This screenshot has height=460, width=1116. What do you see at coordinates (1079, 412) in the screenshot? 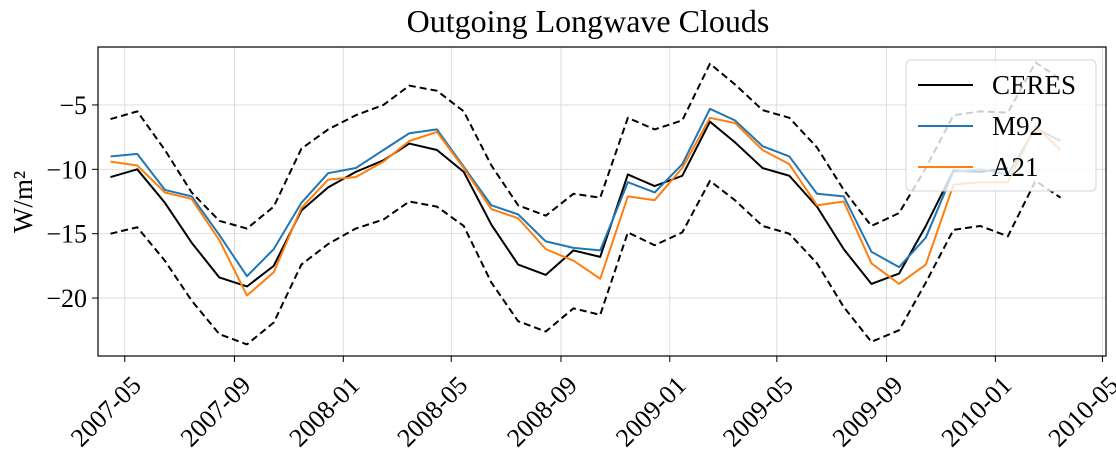
I see `x-tick-label: 2010-05` at bounding box center [1079, 412].